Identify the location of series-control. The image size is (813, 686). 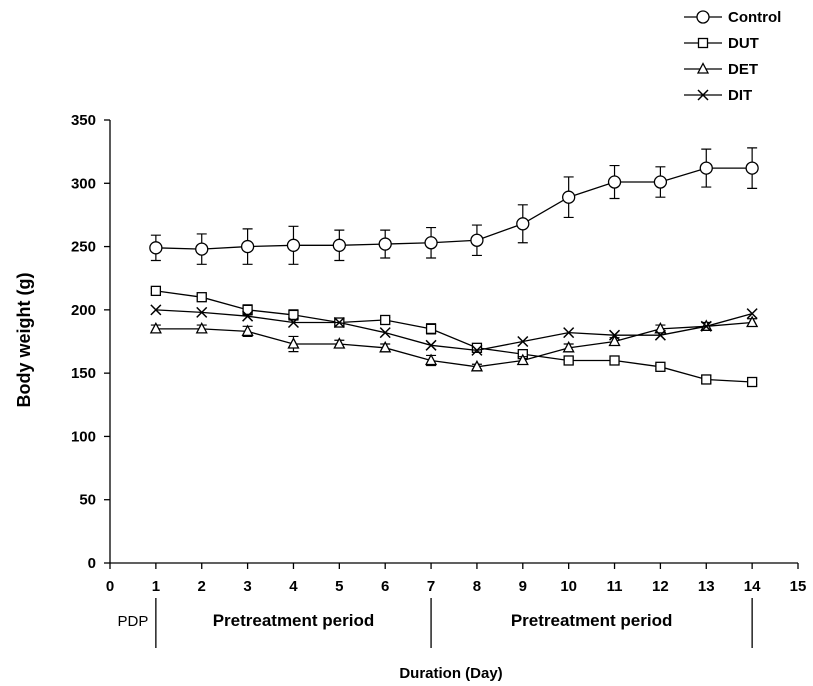
(454, 206).